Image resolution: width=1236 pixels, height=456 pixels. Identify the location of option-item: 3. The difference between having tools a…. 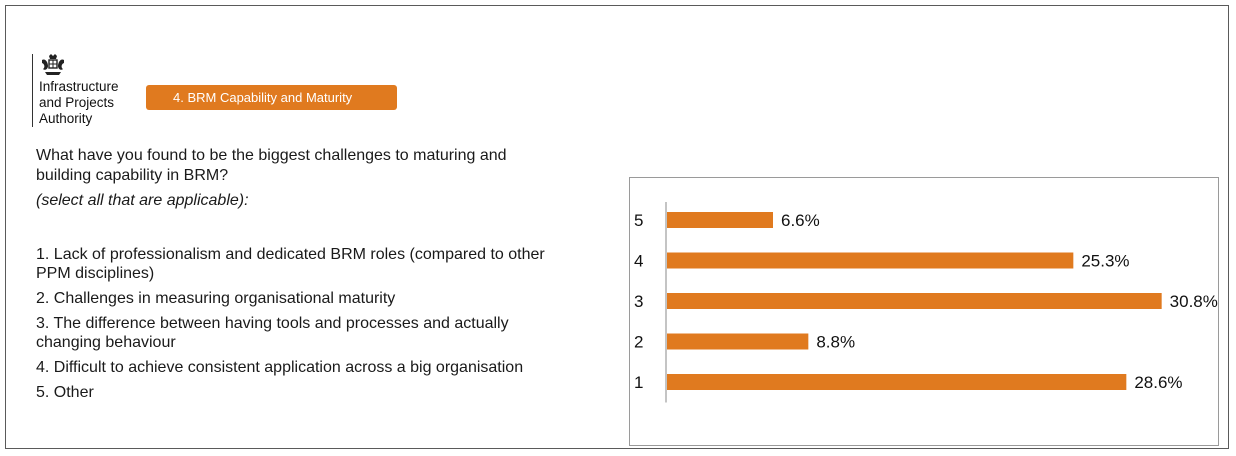
(272, 333).